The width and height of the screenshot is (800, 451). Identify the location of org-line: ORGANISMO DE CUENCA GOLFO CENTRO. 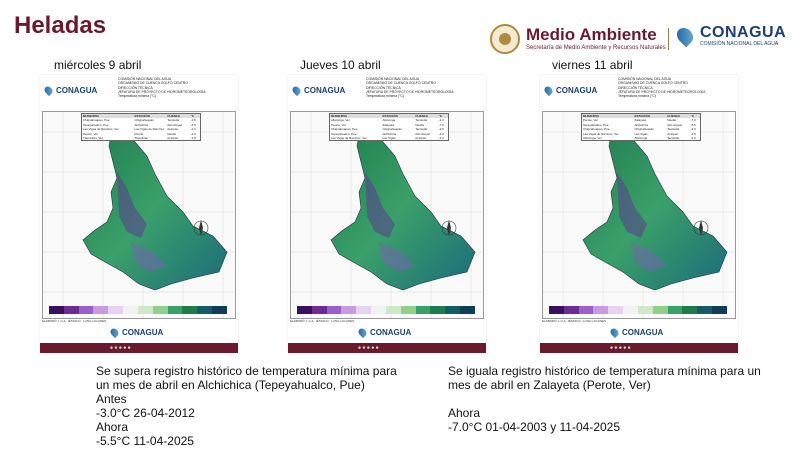
(153, 83).